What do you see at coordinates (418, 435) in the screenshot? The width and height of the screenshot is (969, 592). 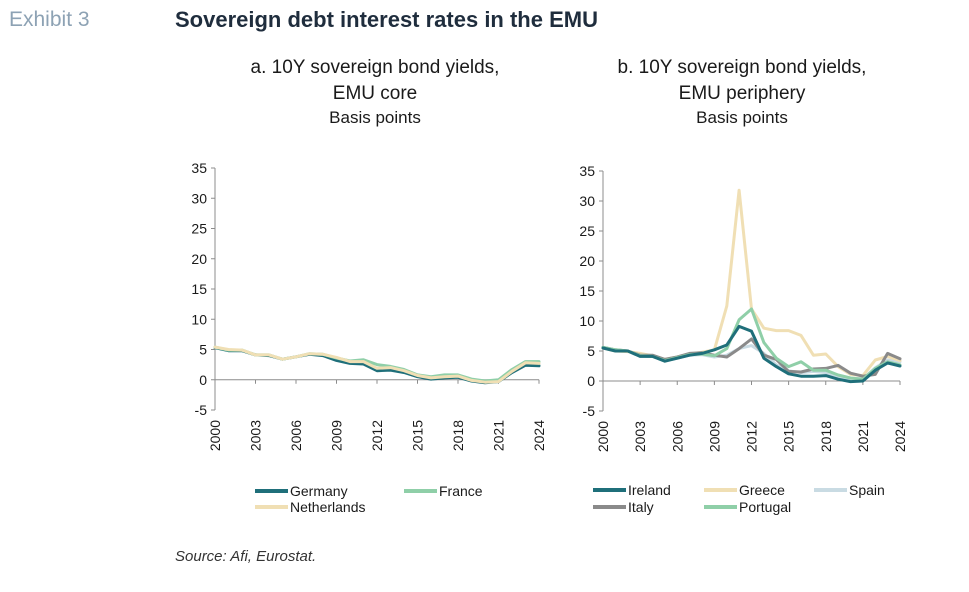 I see `chart-a-x-tick-label: 2015` at bounding box center [418, 435].